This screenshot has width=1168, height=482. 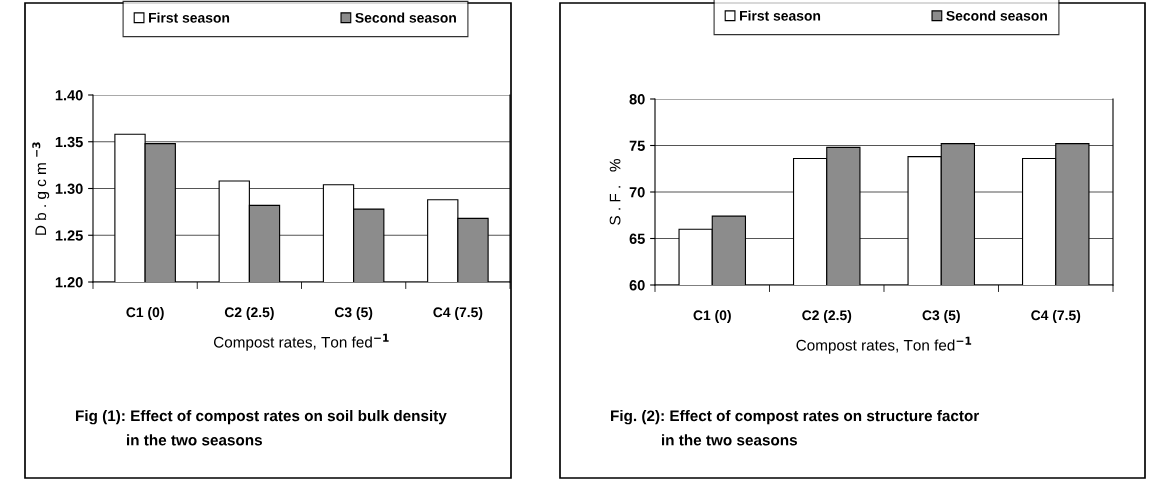 What do you see at coordinates (69, 282) in the screenshot?
I see `y-tick-label: 1.20` at bounding box center [69, 282].